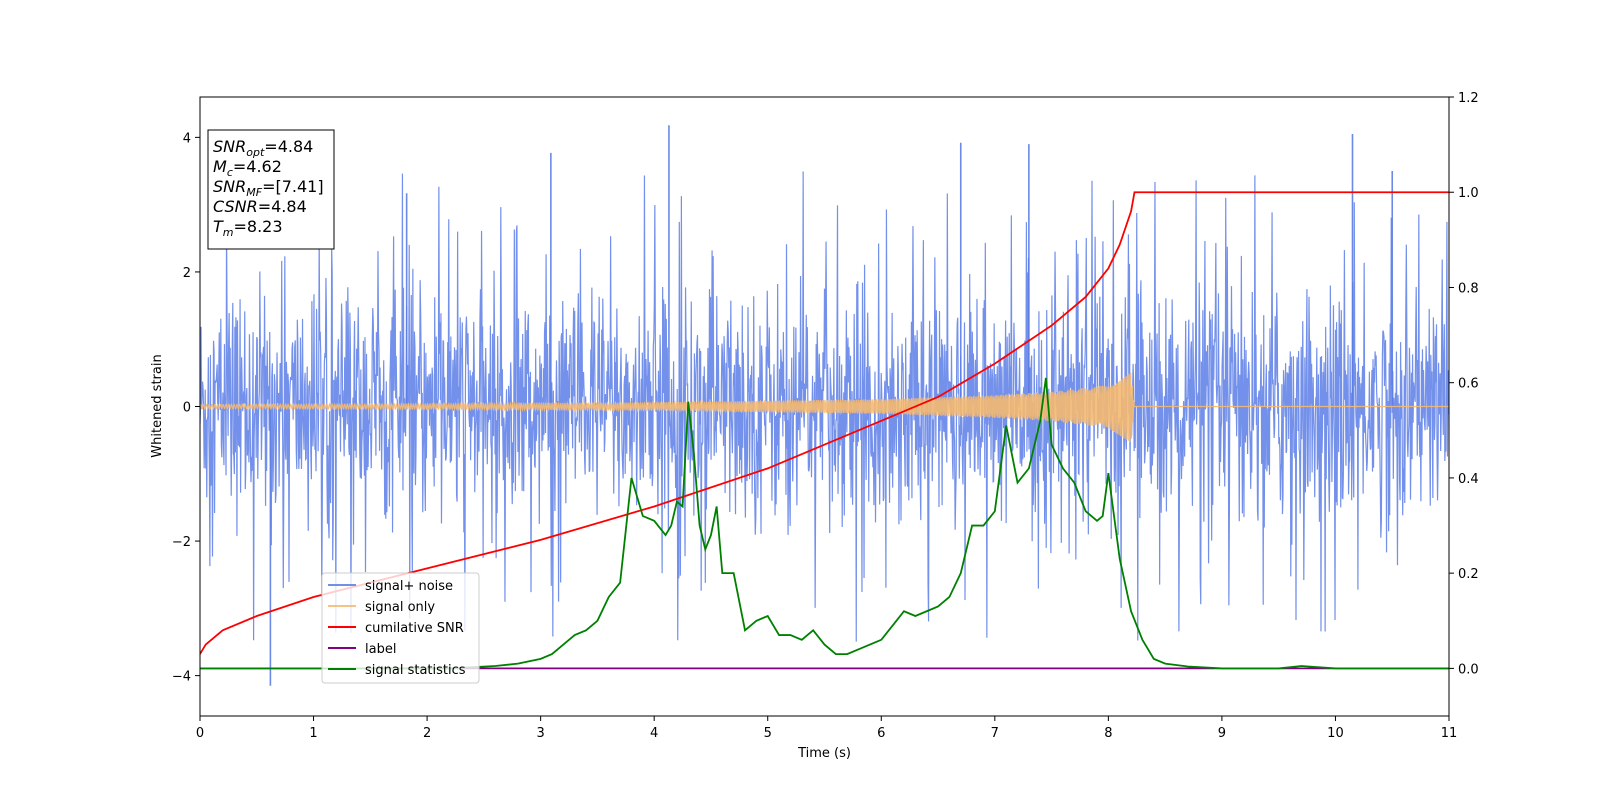 This screenshot has width=1600, height=800. Describe the element at coordinates (824, 753) in the screenshot. I see `x-axis-label: Time (s)` at that location.